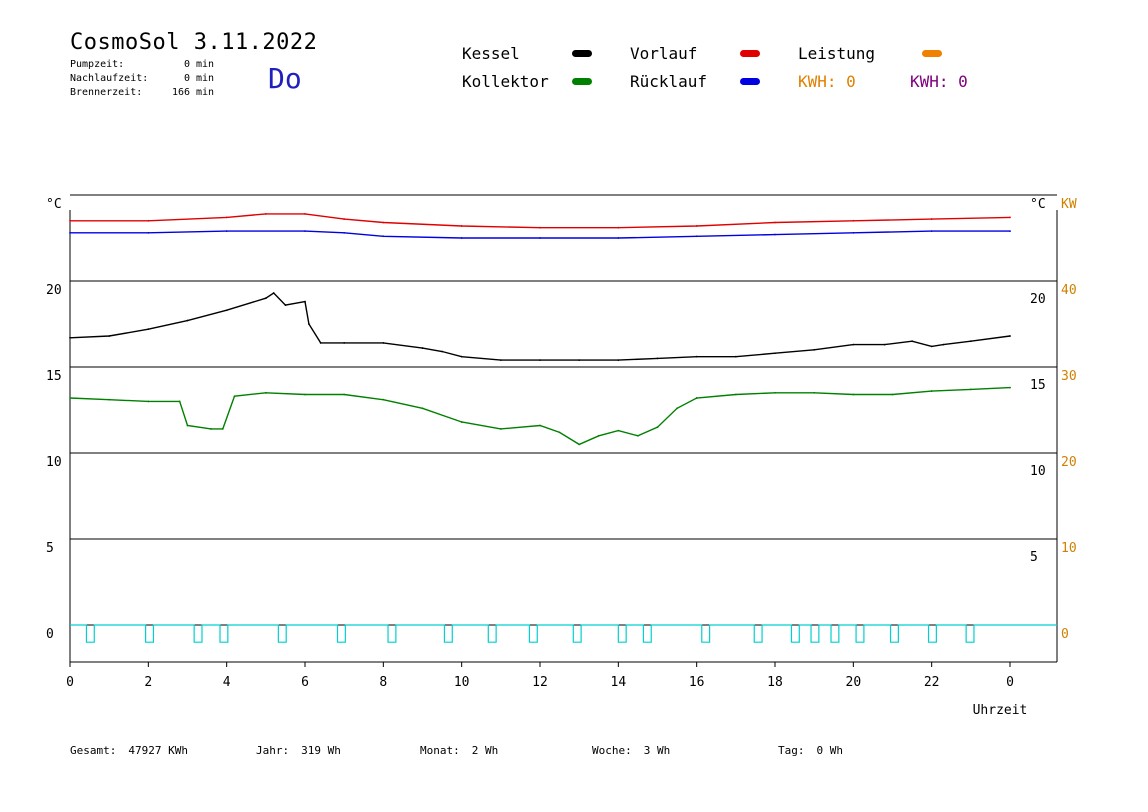 Image resolution: width=1148 pixels, height=812 pixels. What do you see at coordinates (54, 204) in the screenshot?
I see `y-left-unit: °C` at bounding box center [54, 204].